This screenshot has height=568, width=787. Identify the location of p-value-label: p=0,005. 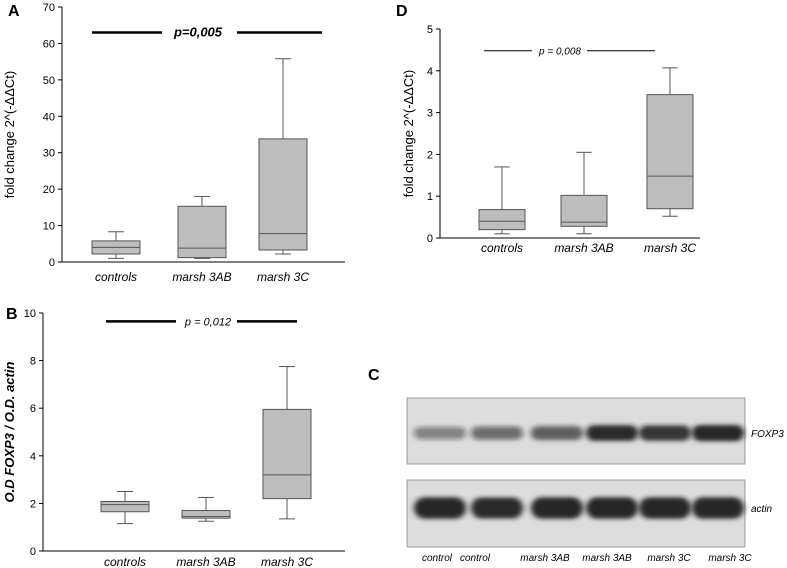
(198, 32).